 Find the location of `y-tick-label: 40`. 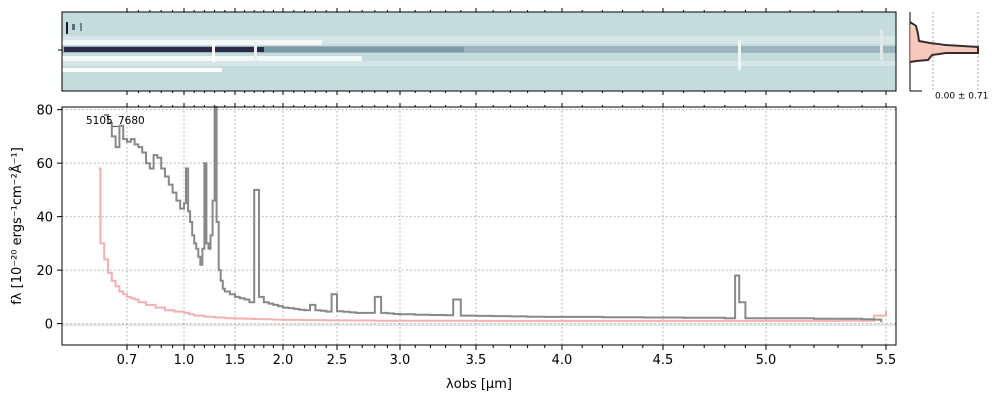

y-tick-label: 40 is located at coordinates (44, 218).